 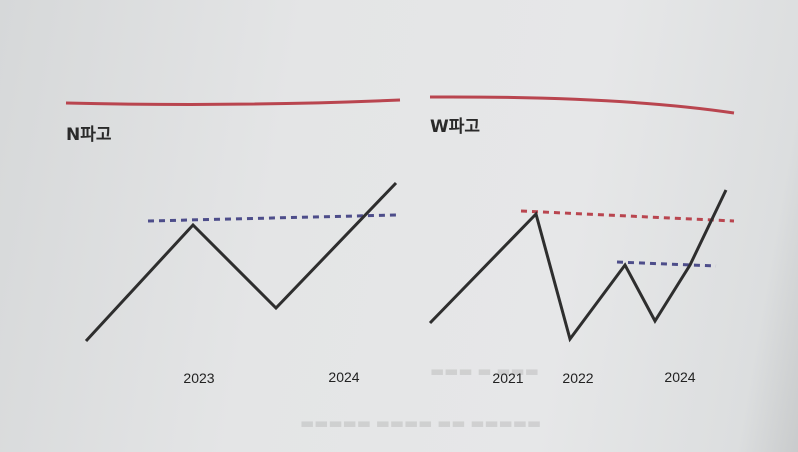 I want to click on year-label: 2022, so click(x=577, y=378).